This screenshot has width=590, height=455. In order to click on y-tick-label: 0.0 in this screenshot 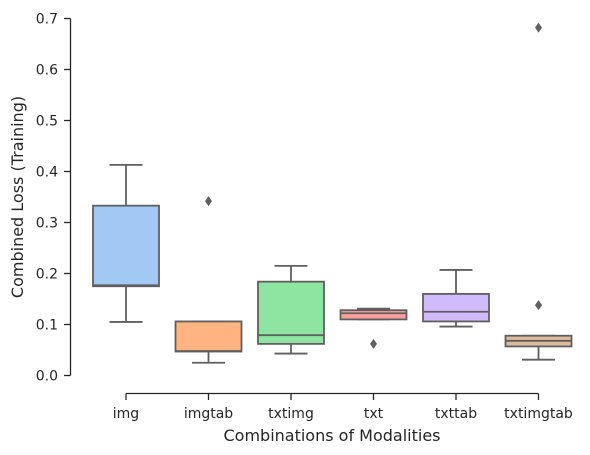, I will do `click(47, 377)`.